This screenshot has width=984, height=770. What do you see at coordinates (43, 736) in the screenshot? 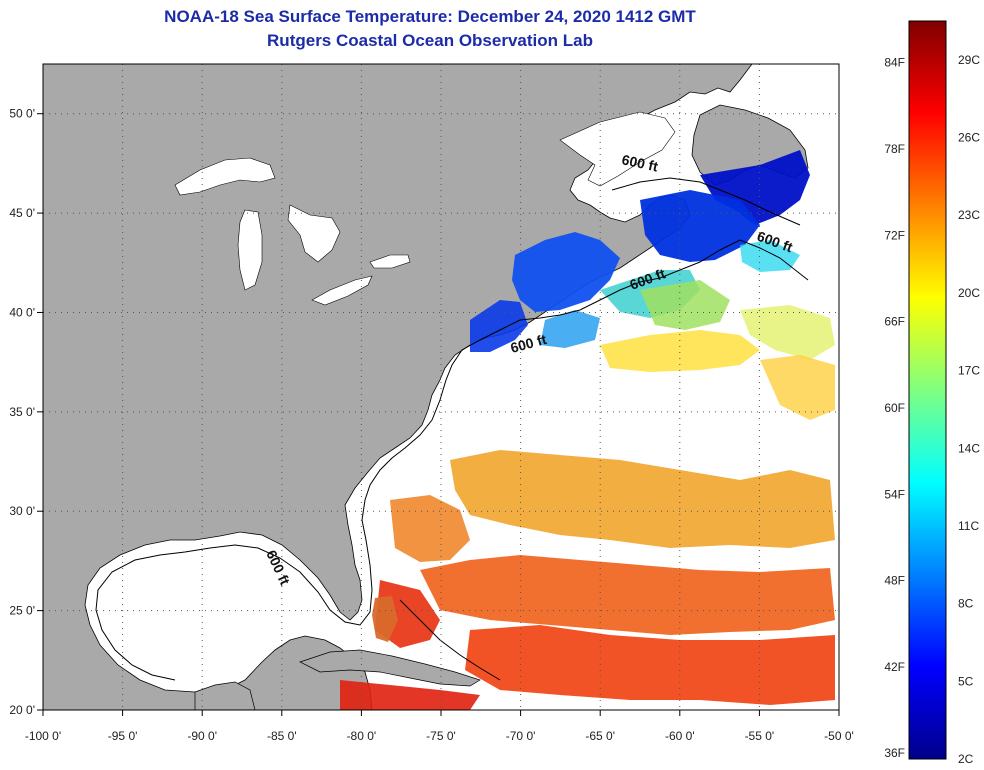
I see `lon-tick-label: -100 0'` at bounding box center [43, 736].